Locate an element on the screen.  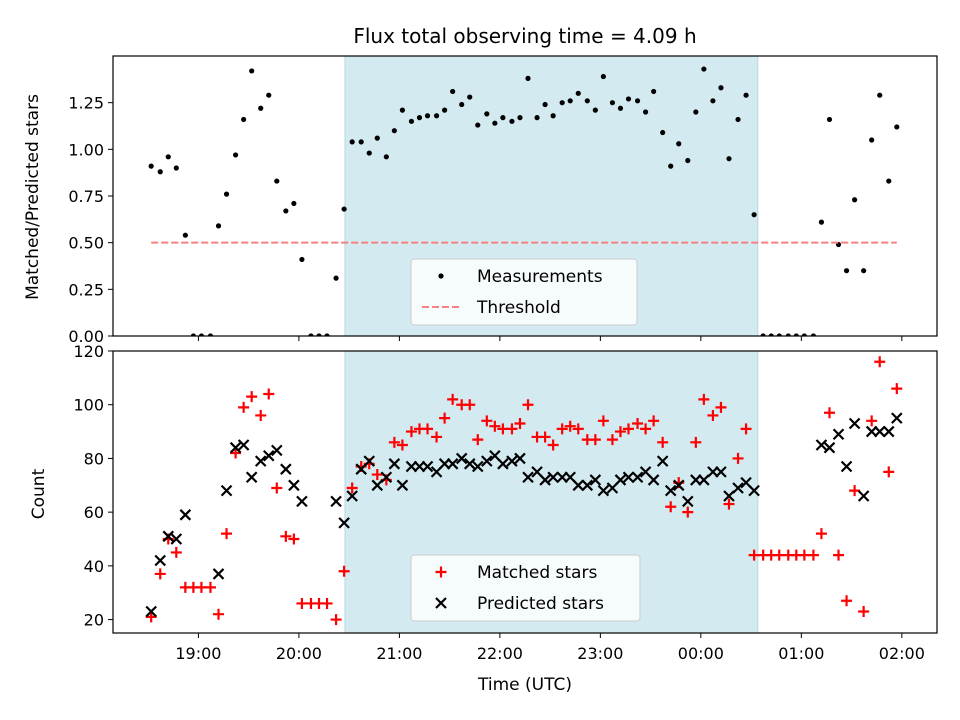
x-tick-label: 19:00 is located at coordinates (198, 653).